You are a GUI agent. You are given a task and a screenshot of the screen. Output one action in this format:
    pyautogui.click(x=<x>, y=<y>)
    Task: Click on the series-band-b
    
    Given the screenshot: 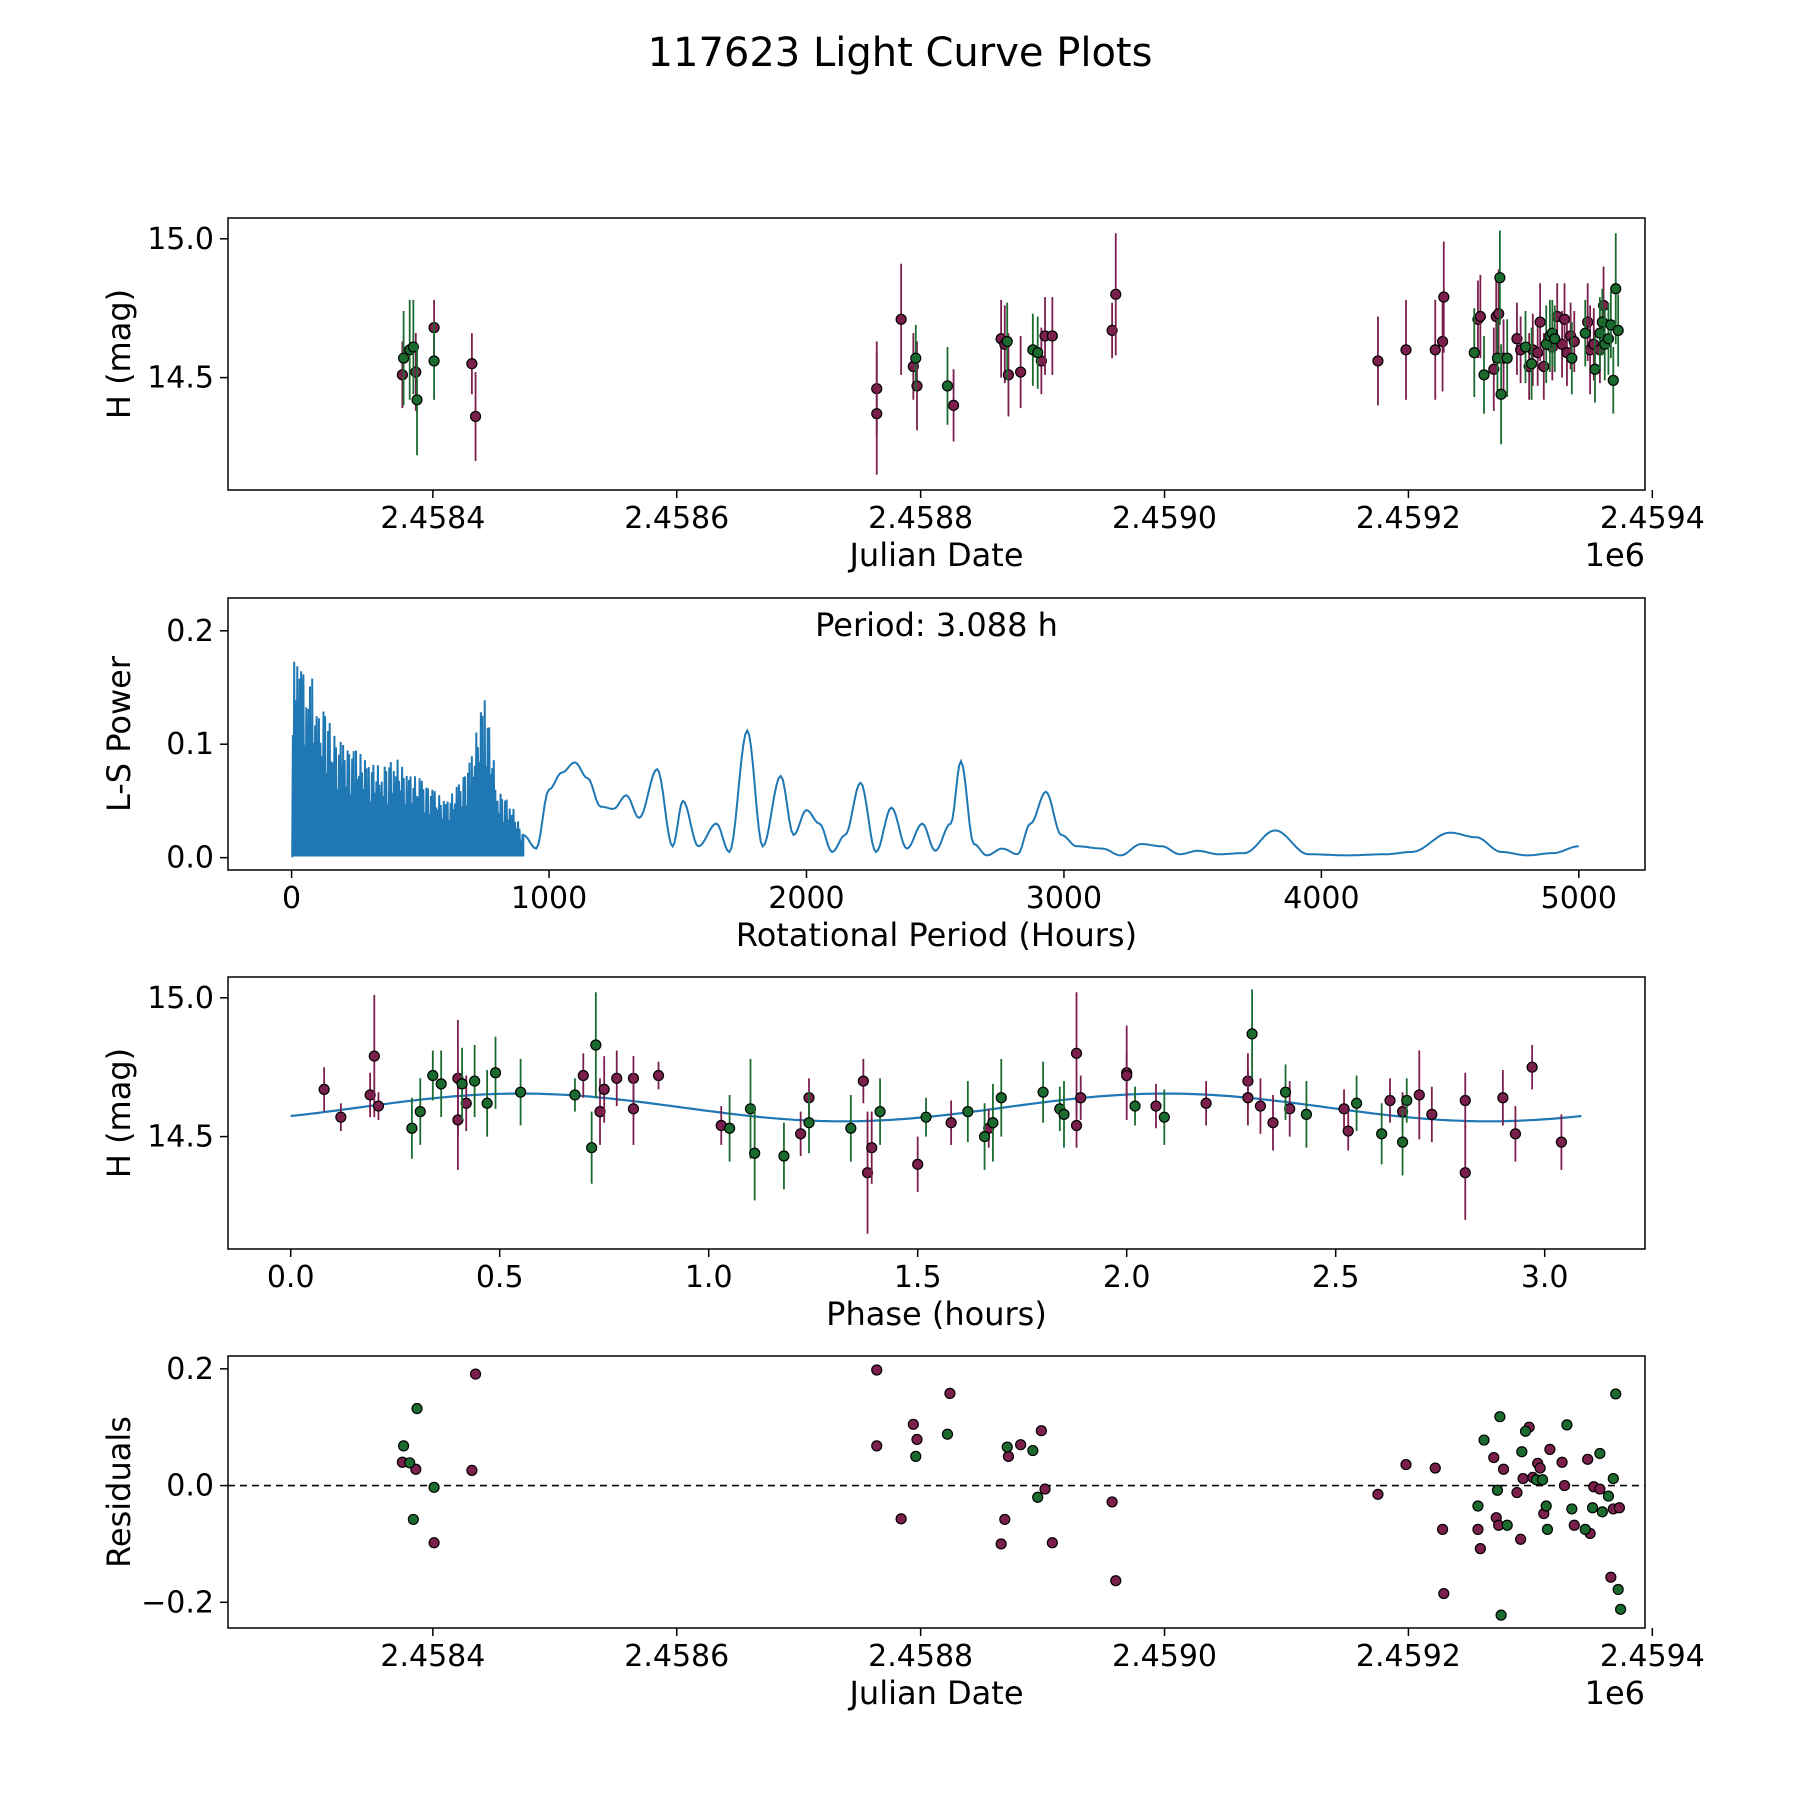 What is the action you would take?
    pyautogui.click(x=909, y=1095)
    